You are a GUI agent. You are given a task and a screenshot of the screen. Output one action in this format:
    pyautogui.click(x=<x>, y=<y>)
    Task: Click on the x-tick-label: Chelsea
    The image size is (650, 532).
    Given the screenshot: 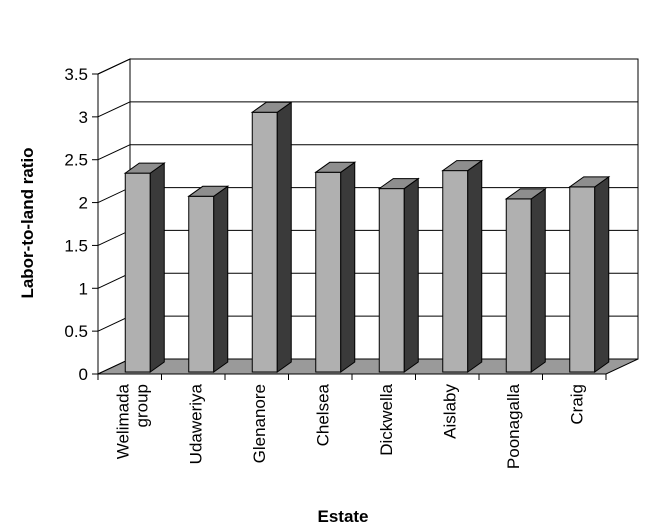 What is the action you would take?
    pyautogui.click(x=322, y=414)
    